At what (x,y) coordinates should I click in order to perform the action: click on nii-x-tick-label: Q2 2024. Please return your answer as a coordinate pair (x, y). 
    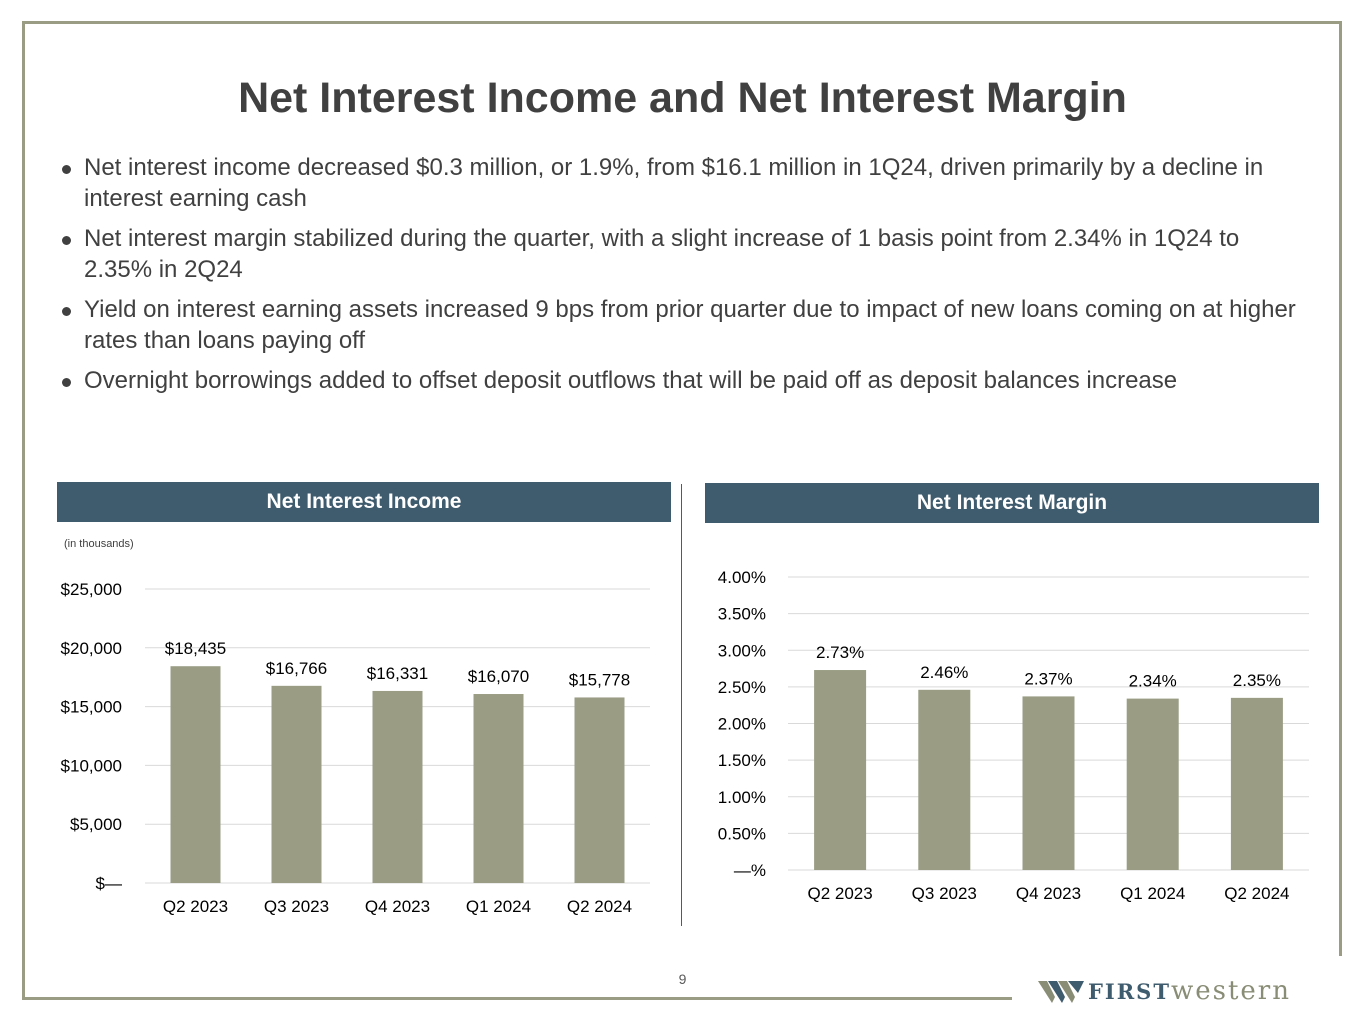
    Looking at the image, I should click on (599, 906).